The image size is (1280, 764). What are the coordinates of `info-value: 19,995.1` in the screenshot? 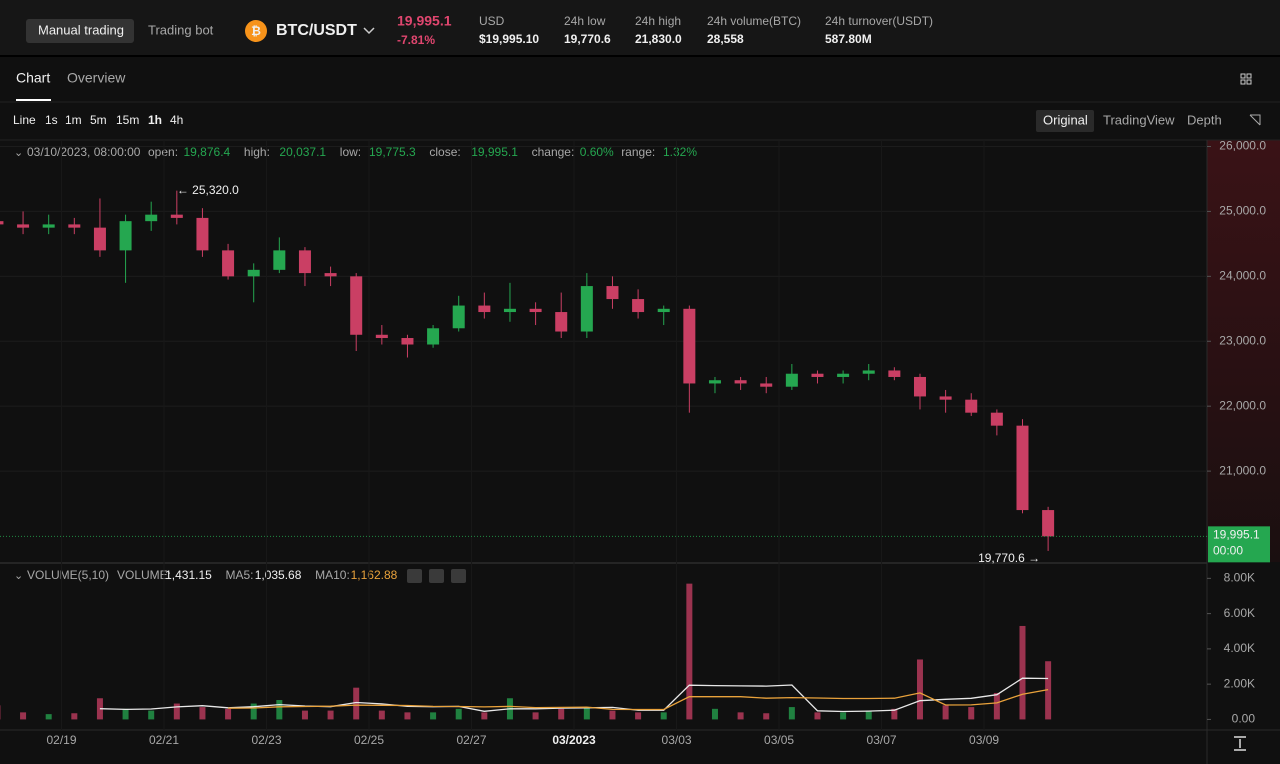 It's located at (494, 152).